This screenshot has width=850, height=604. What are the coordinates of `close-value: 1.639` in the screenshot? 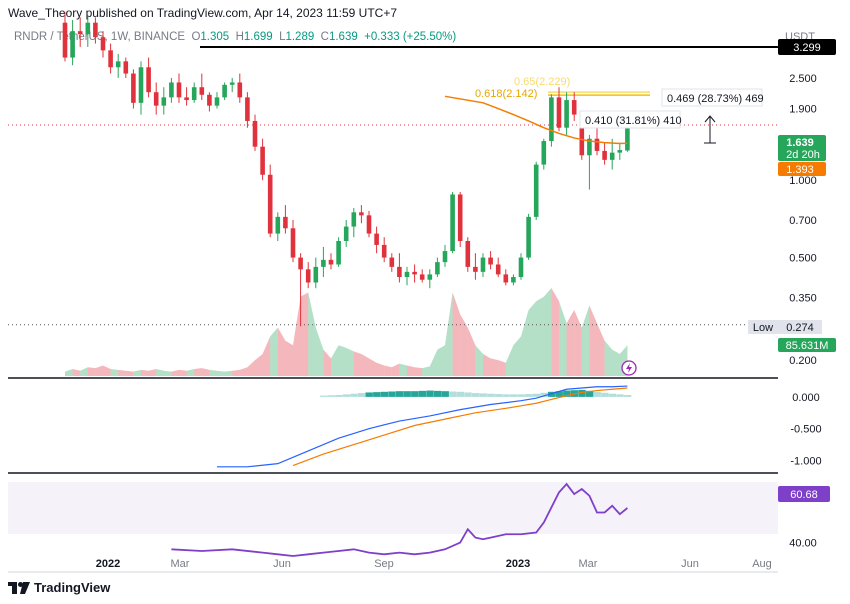 It's located at (343, 37).